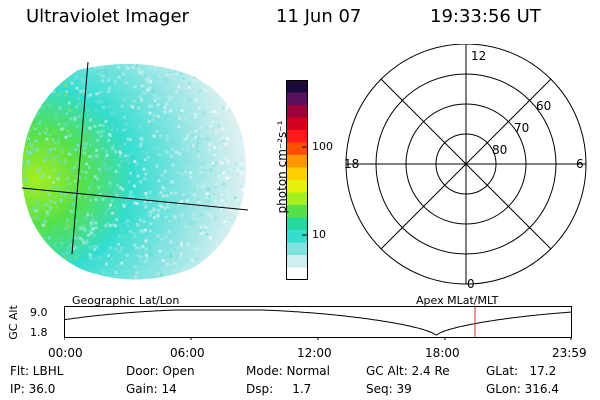 This screenshot has width=600, height=400. What do you see at coordinates (135, 199) in the screenshot?
I see `latitude-line` at bounding box center [135, 199].